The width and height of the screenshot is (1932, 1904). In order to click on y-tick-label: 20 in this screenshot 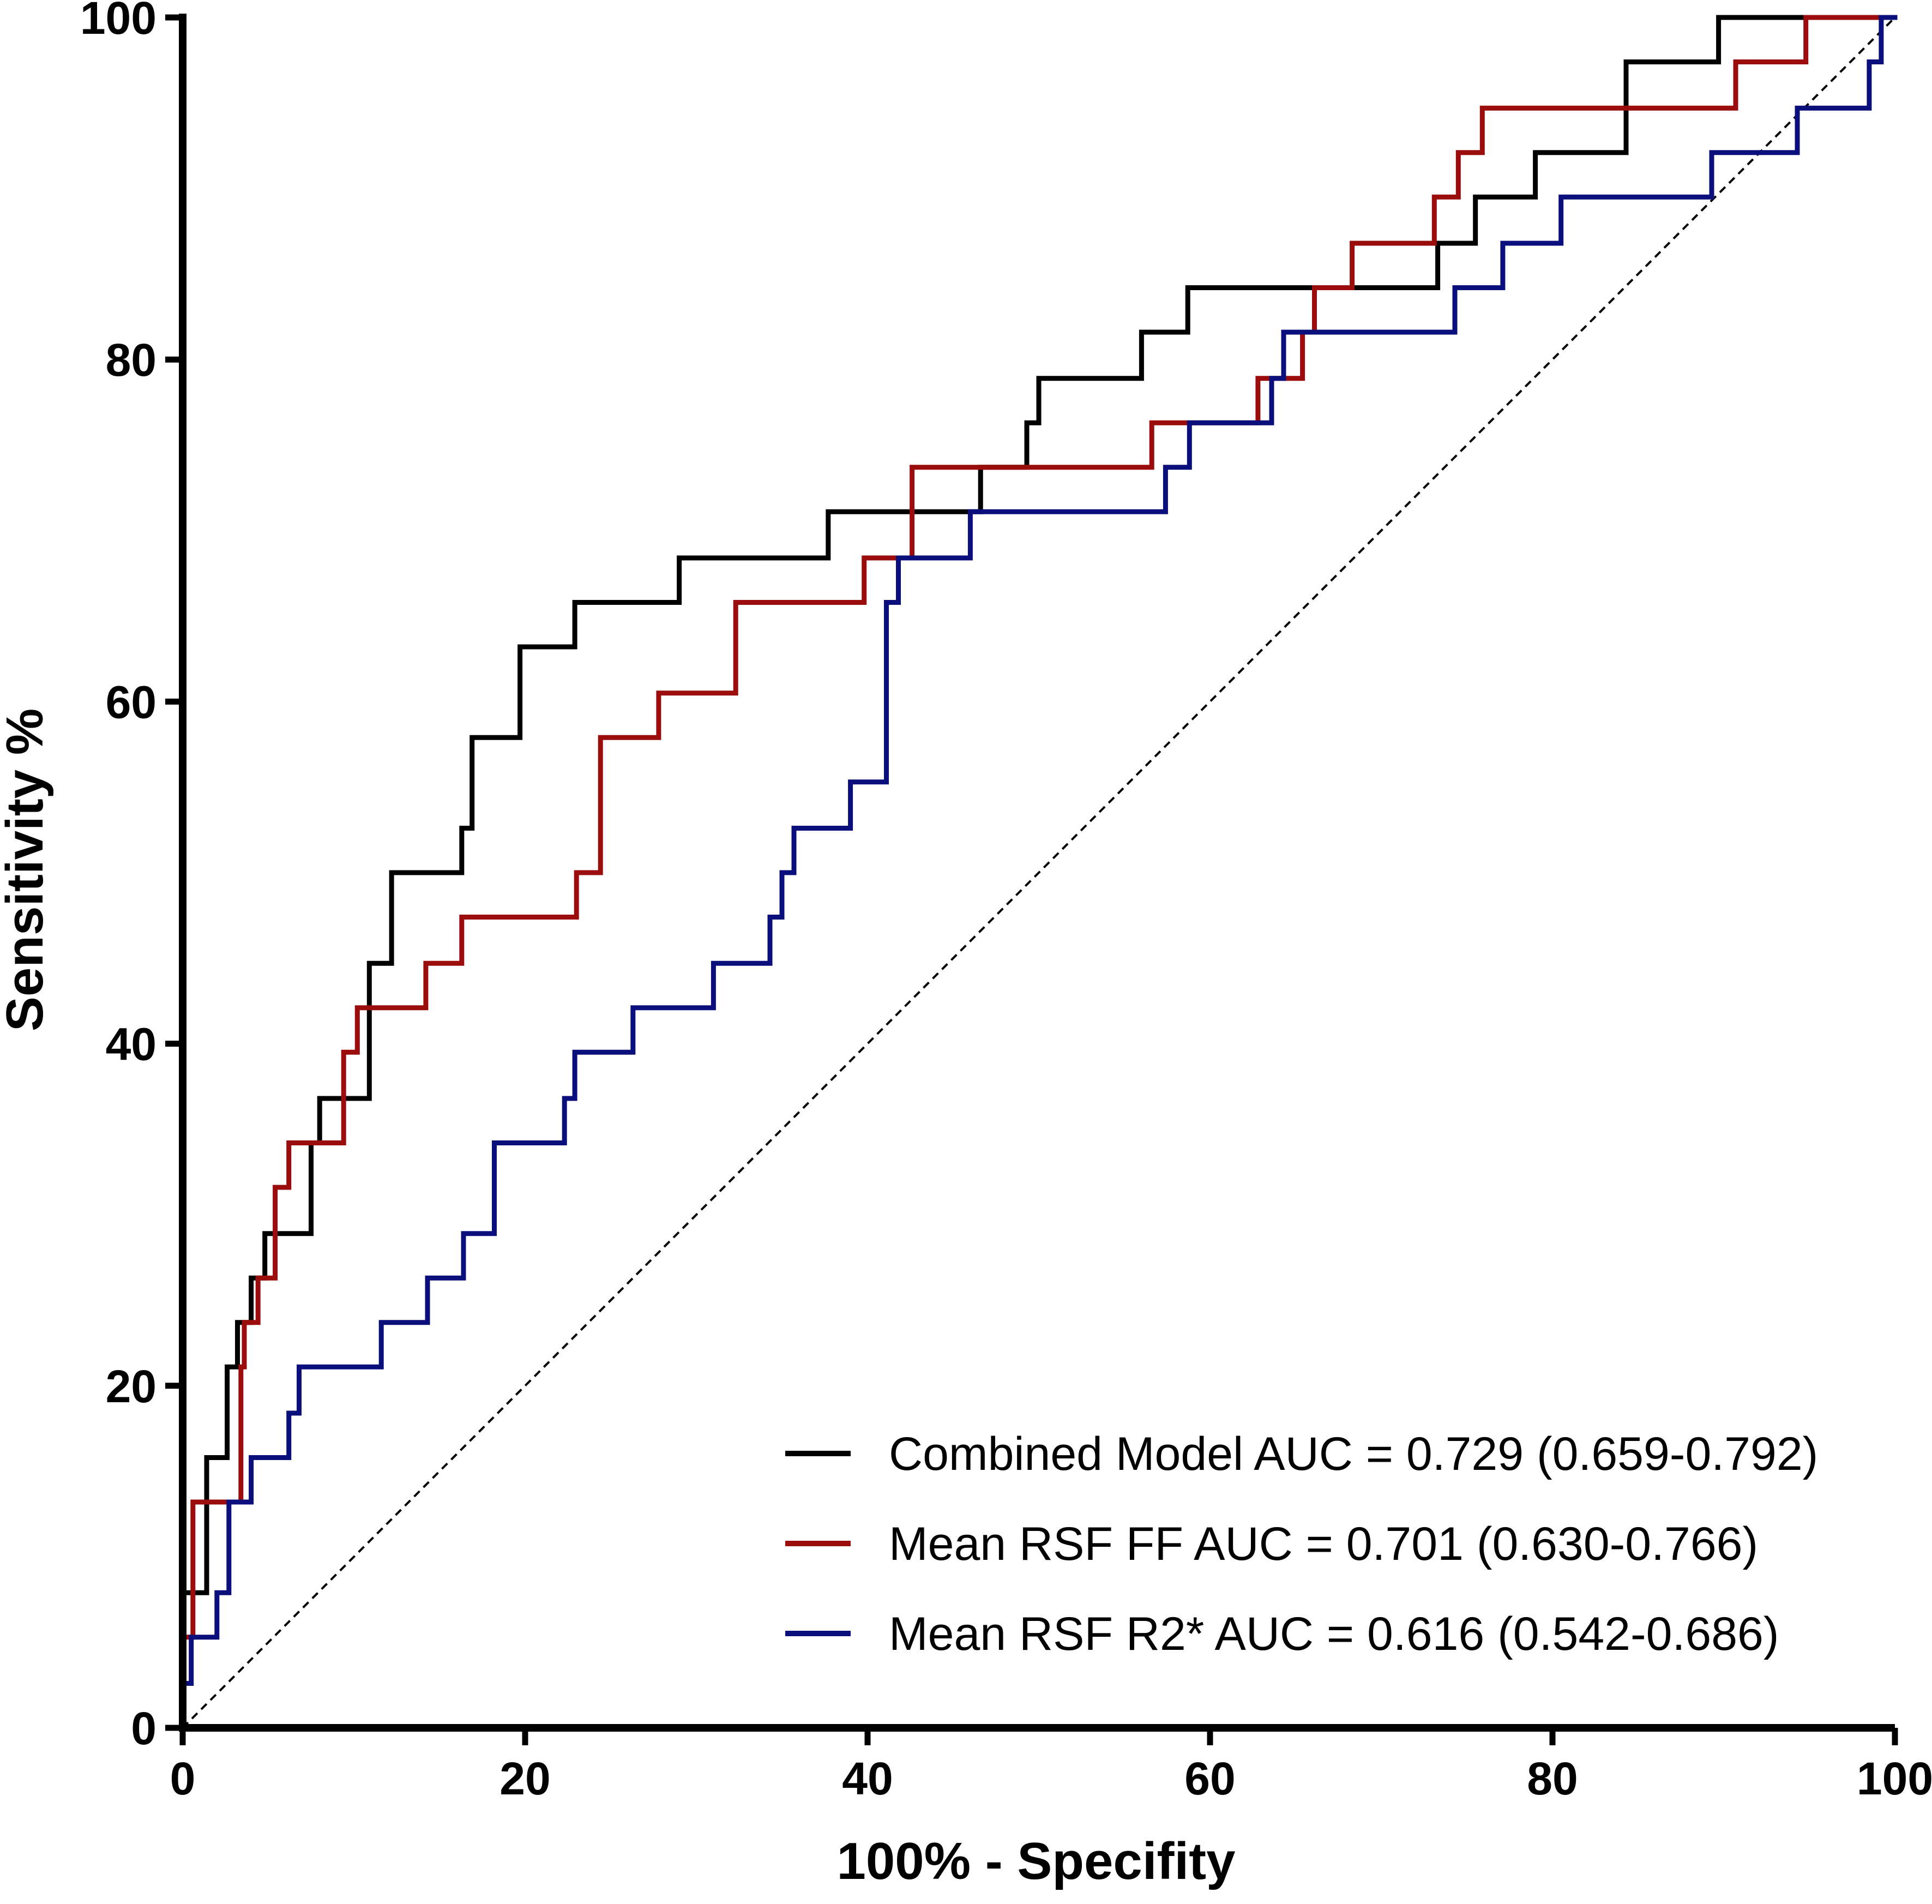, I will do `click(131, 1386)`.